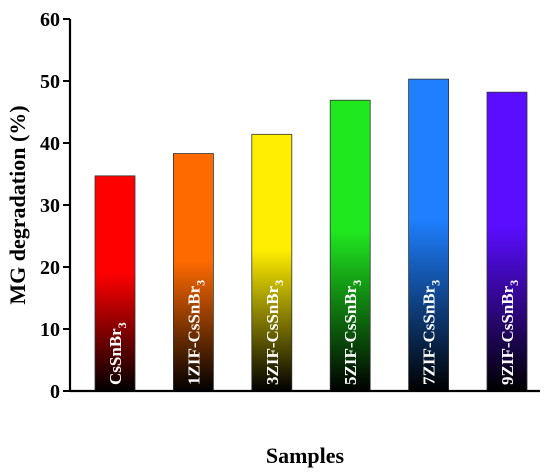 This screenshot has width=550, height=476. Describe the element at coordinates (50, 144) in the screenshot. I see `y-tick-label-40: 40` at that location.